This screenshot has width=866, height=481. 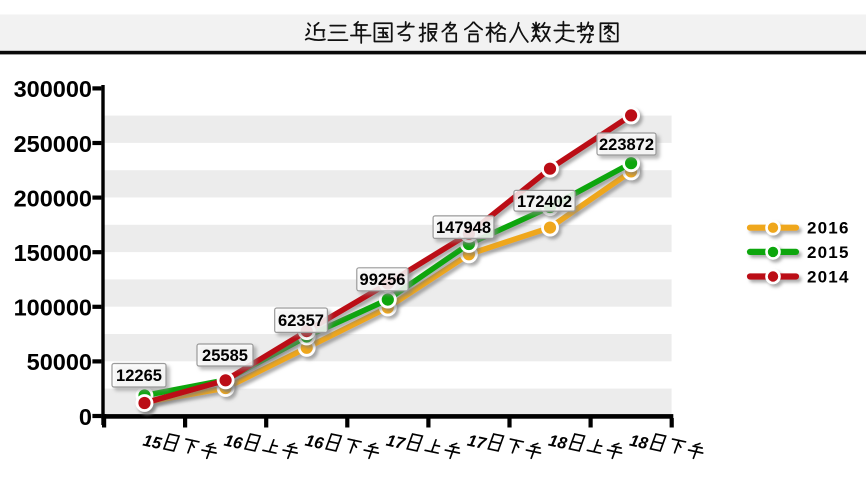 I want to click on svg-text: 12265, so click(x=139, y=376).